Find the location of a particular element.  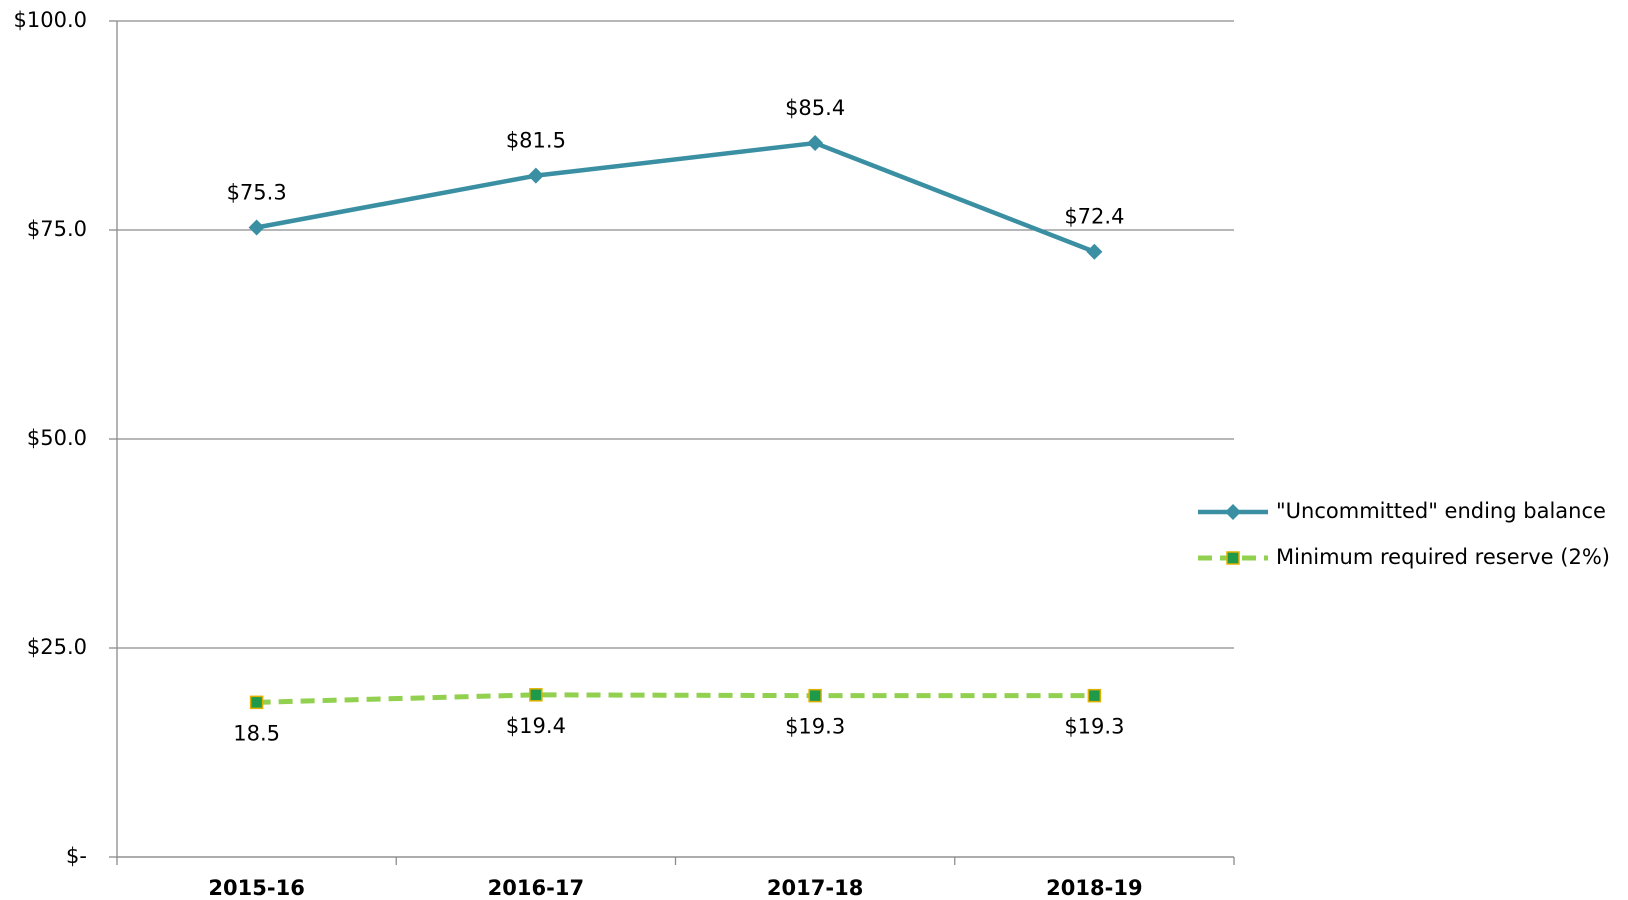

data-label: $81.5 is located at coordinates (536, 141).